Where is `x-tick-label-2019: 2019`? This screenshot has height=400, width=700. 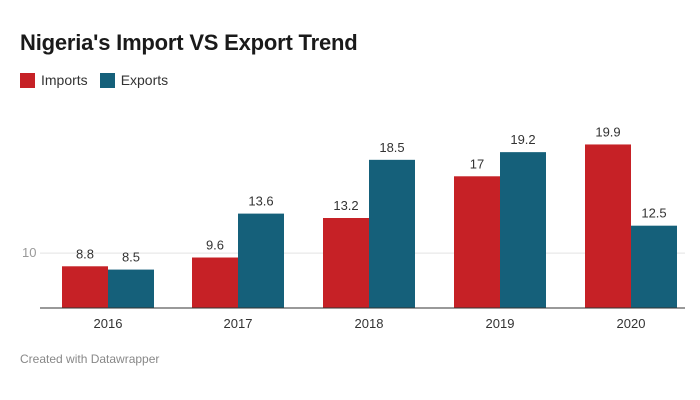 x-tick-label-2019: 2019 is located at coordinates (500, 323).